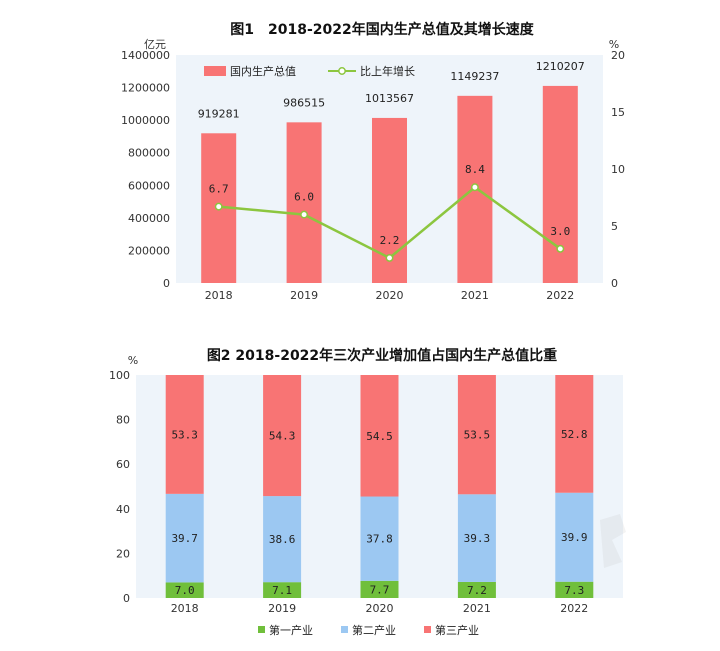  What do you see at coordinates (123, 553) in the screenshot?
I see `y-tick-label: 20` at bounding box center [123, 553].